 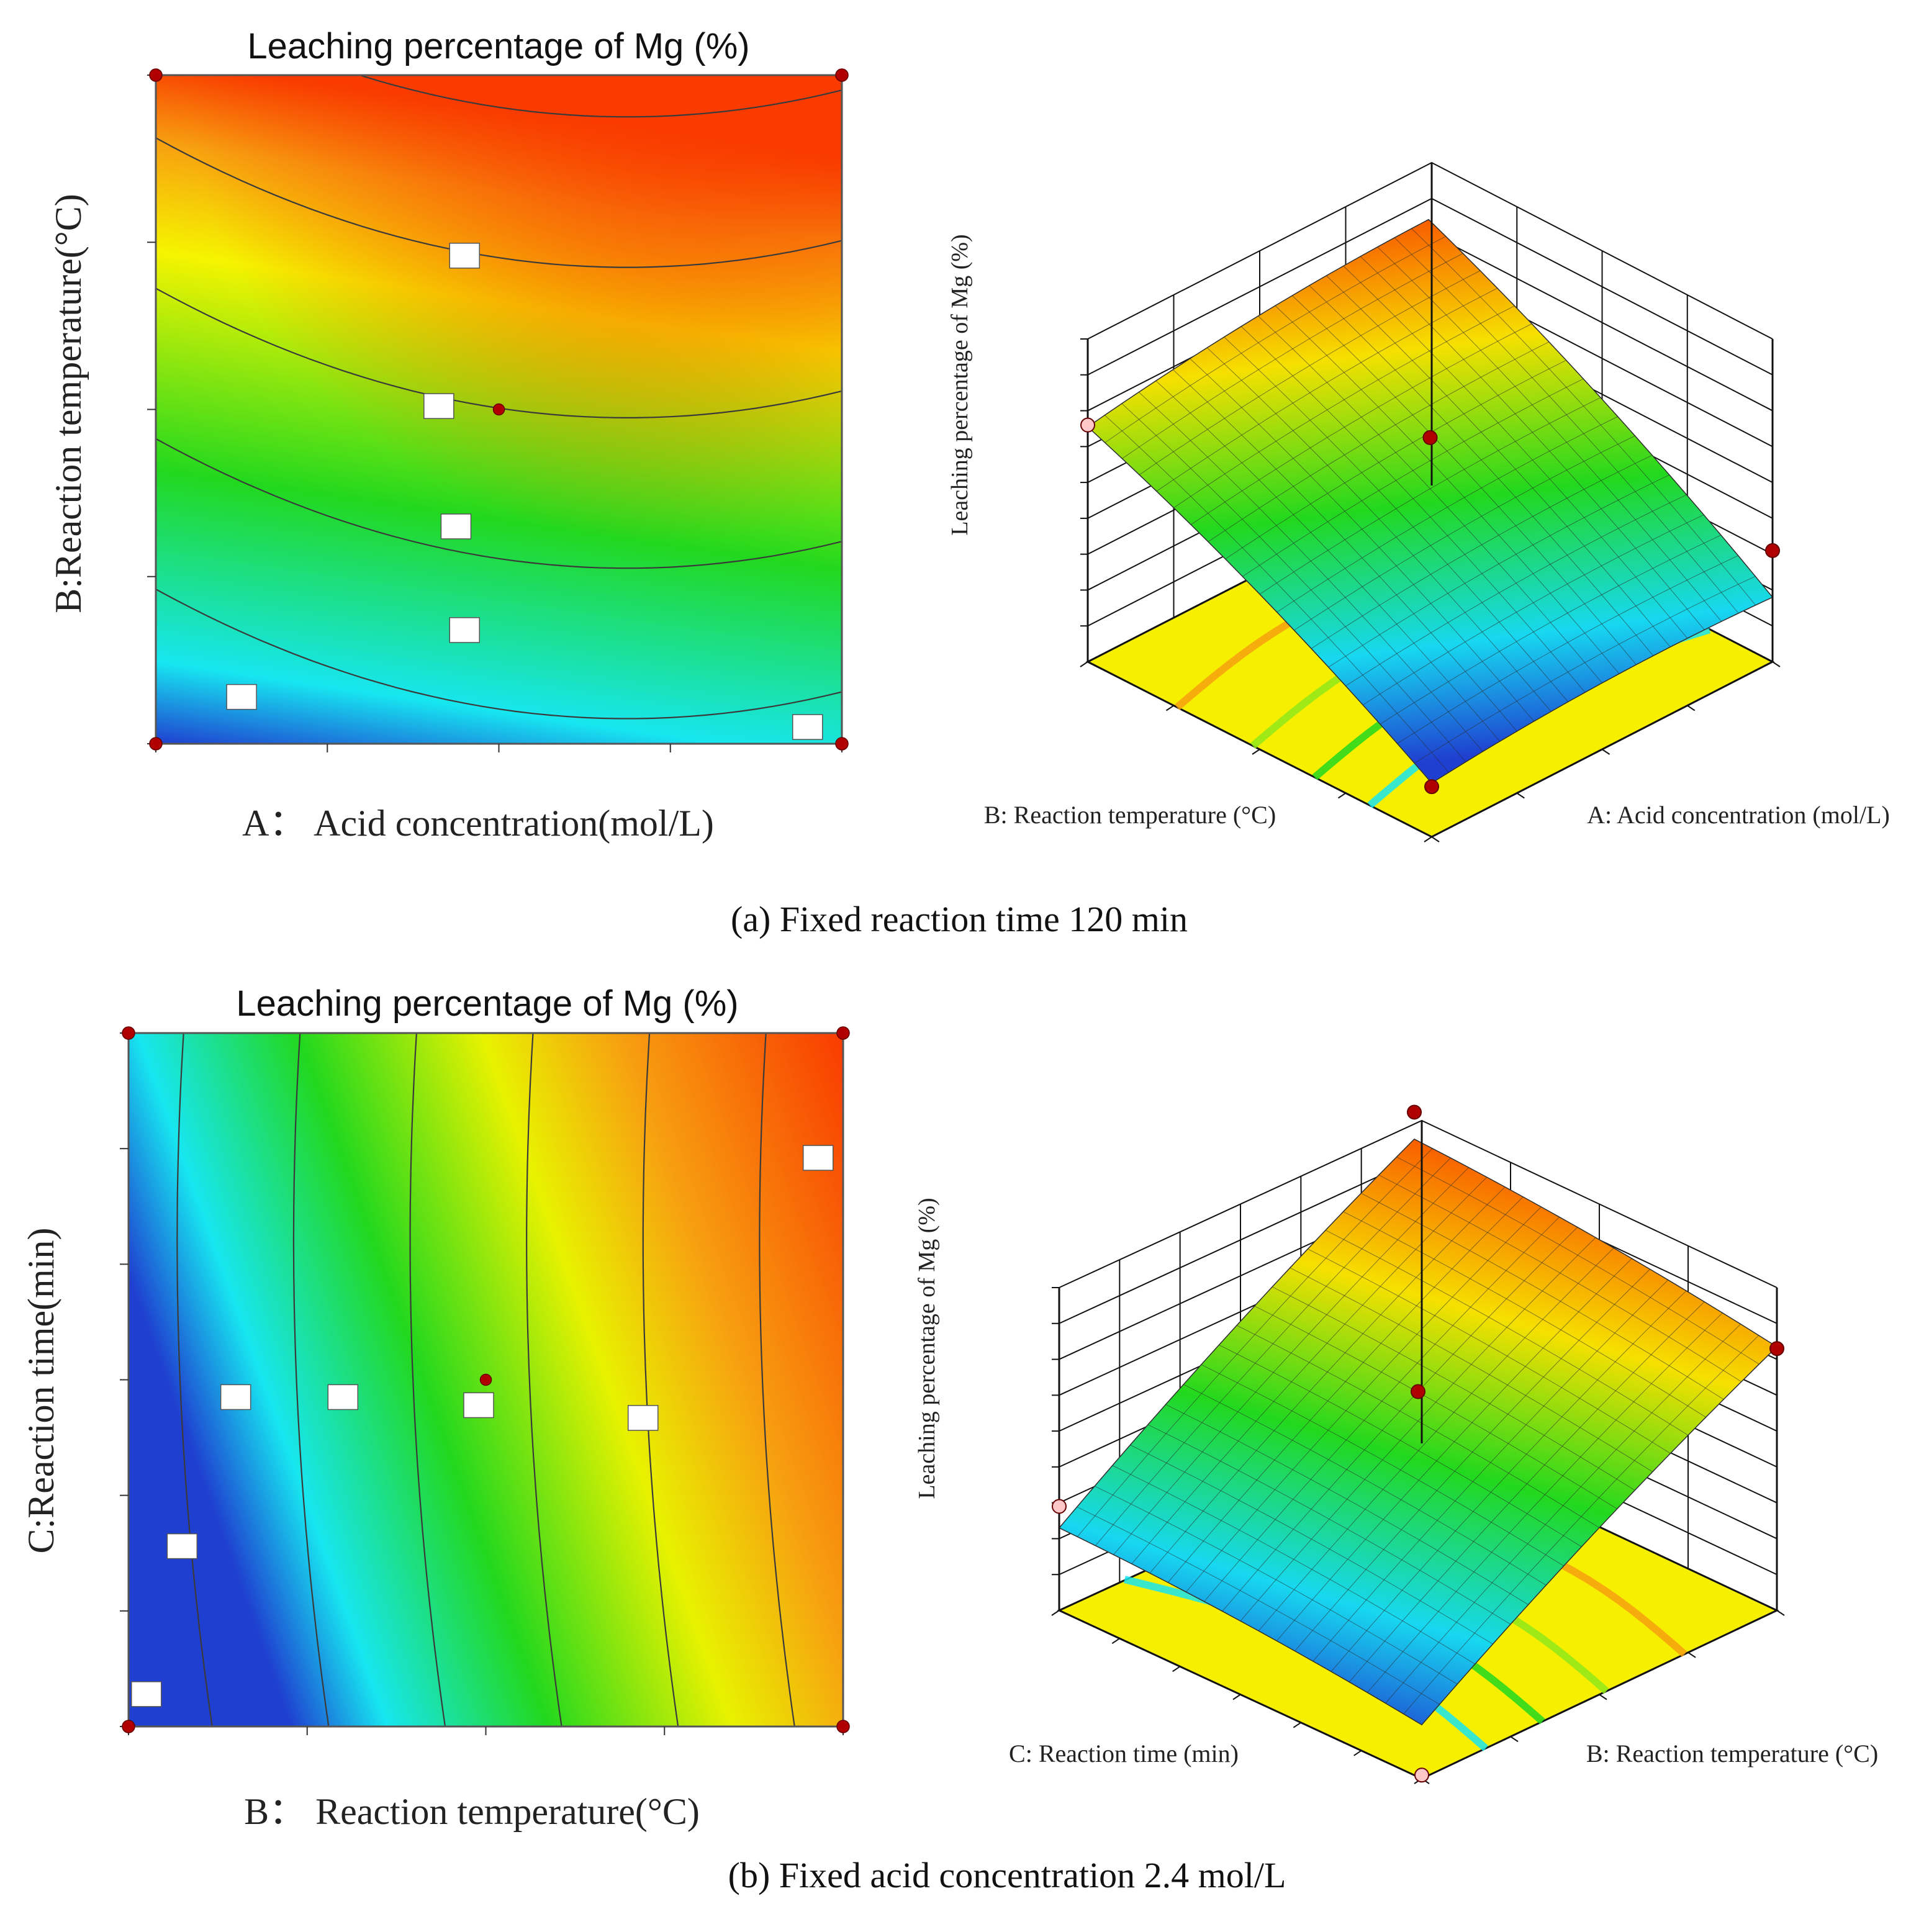 What do you see at coordinates (960, 919) in the screenshot?
I see `caption-a: (a) Fixed reaction time 120 min` at bounding box center [960, 919].